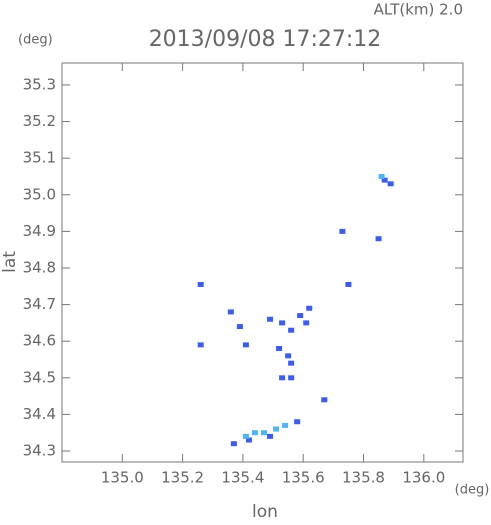  Describe the element at coordinates (265, 39) in the screenshot. I see `chart-title: 2013/09/08 17:27:12` at that location.